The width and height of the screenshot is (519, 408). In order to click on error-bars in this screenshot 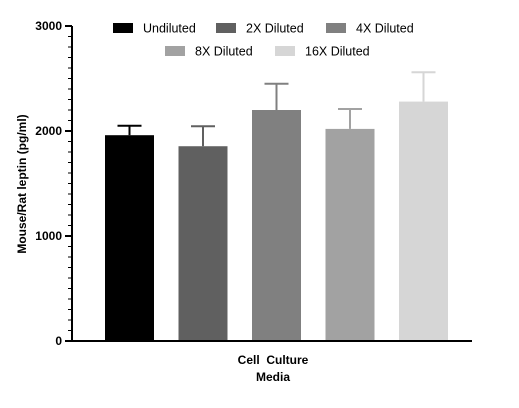, I will do `click(276, 109)`.